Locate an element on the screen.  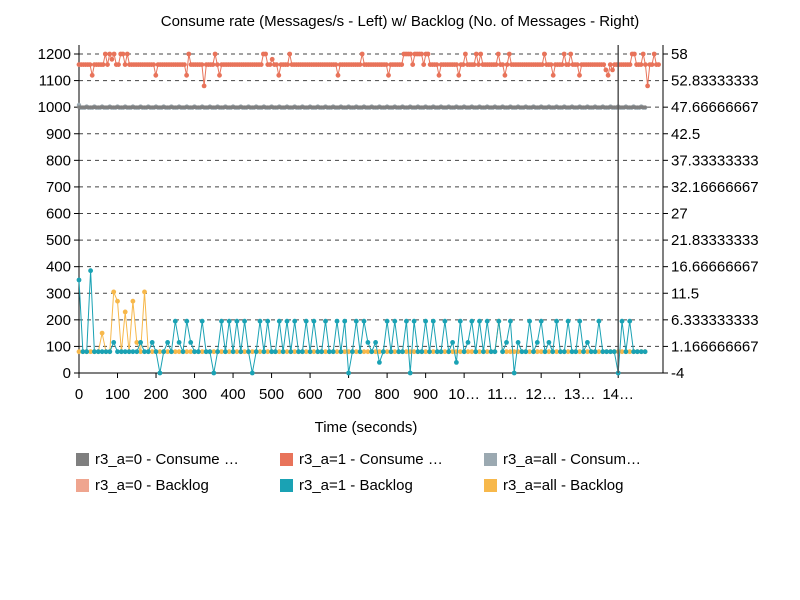
y-right-tick-label: 47.66666667 is located at coordinates (715, 107).